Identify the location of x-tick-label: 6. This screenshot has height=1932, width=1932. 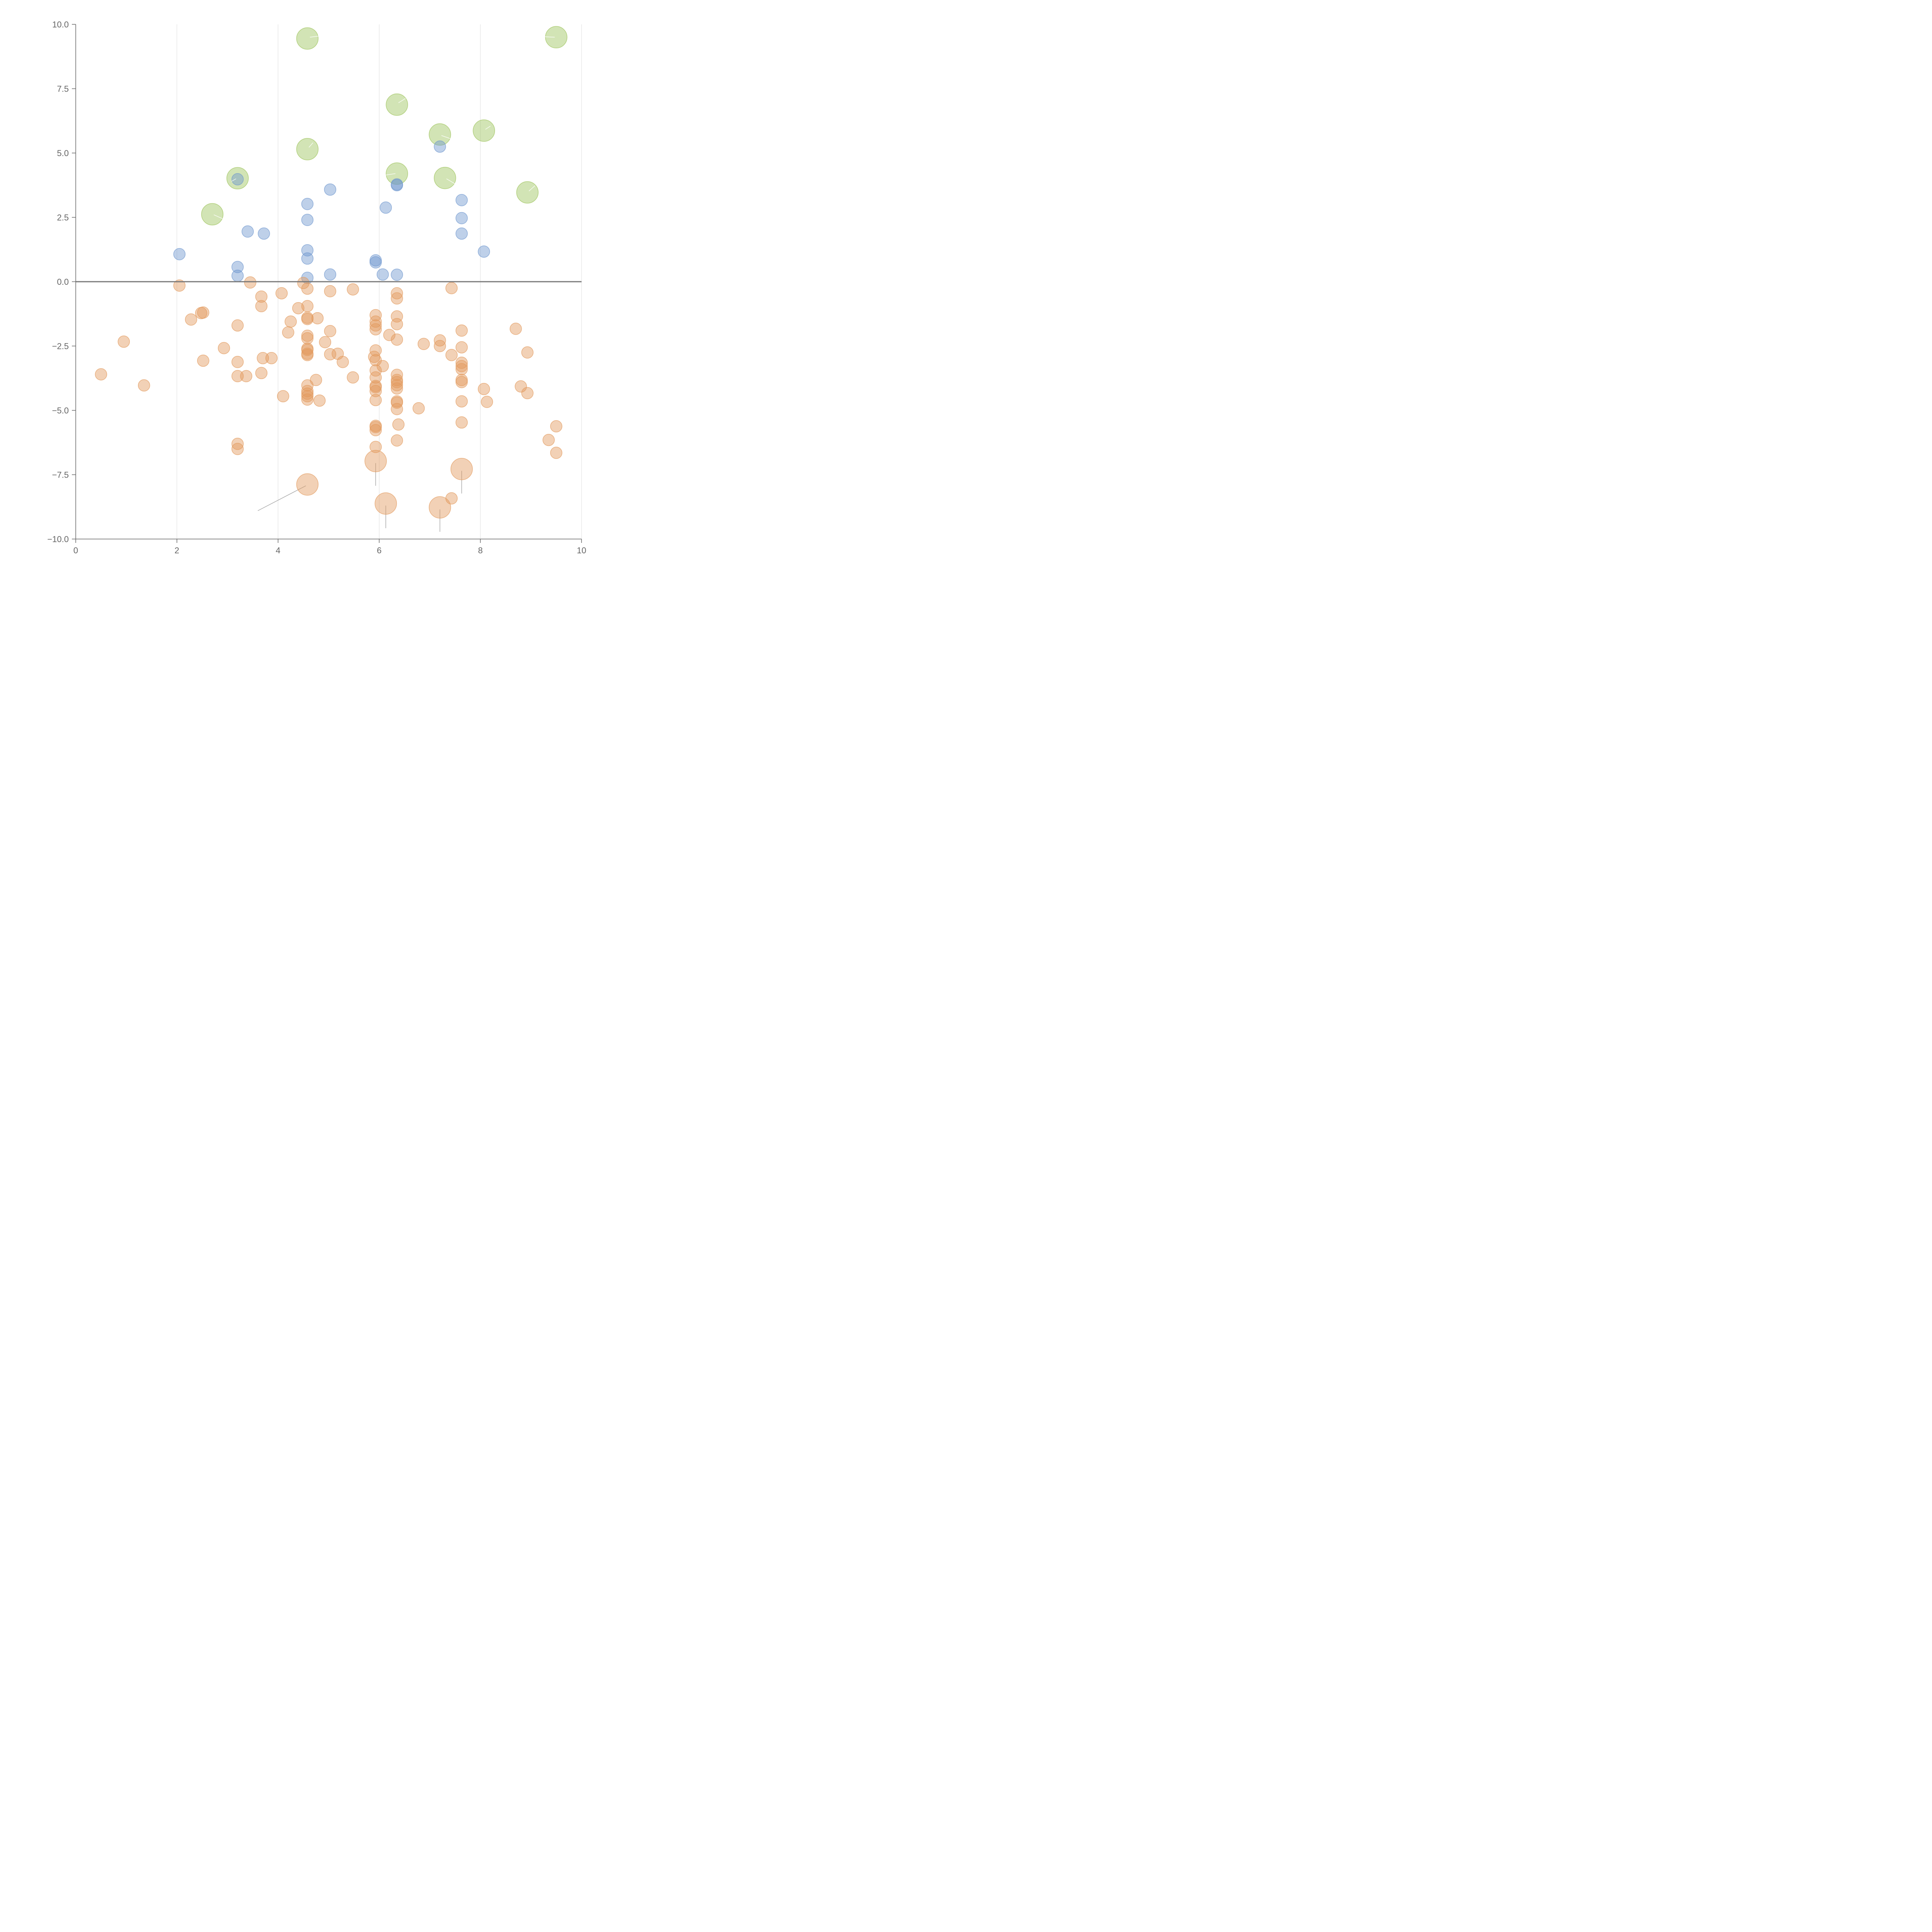
(379, 550).